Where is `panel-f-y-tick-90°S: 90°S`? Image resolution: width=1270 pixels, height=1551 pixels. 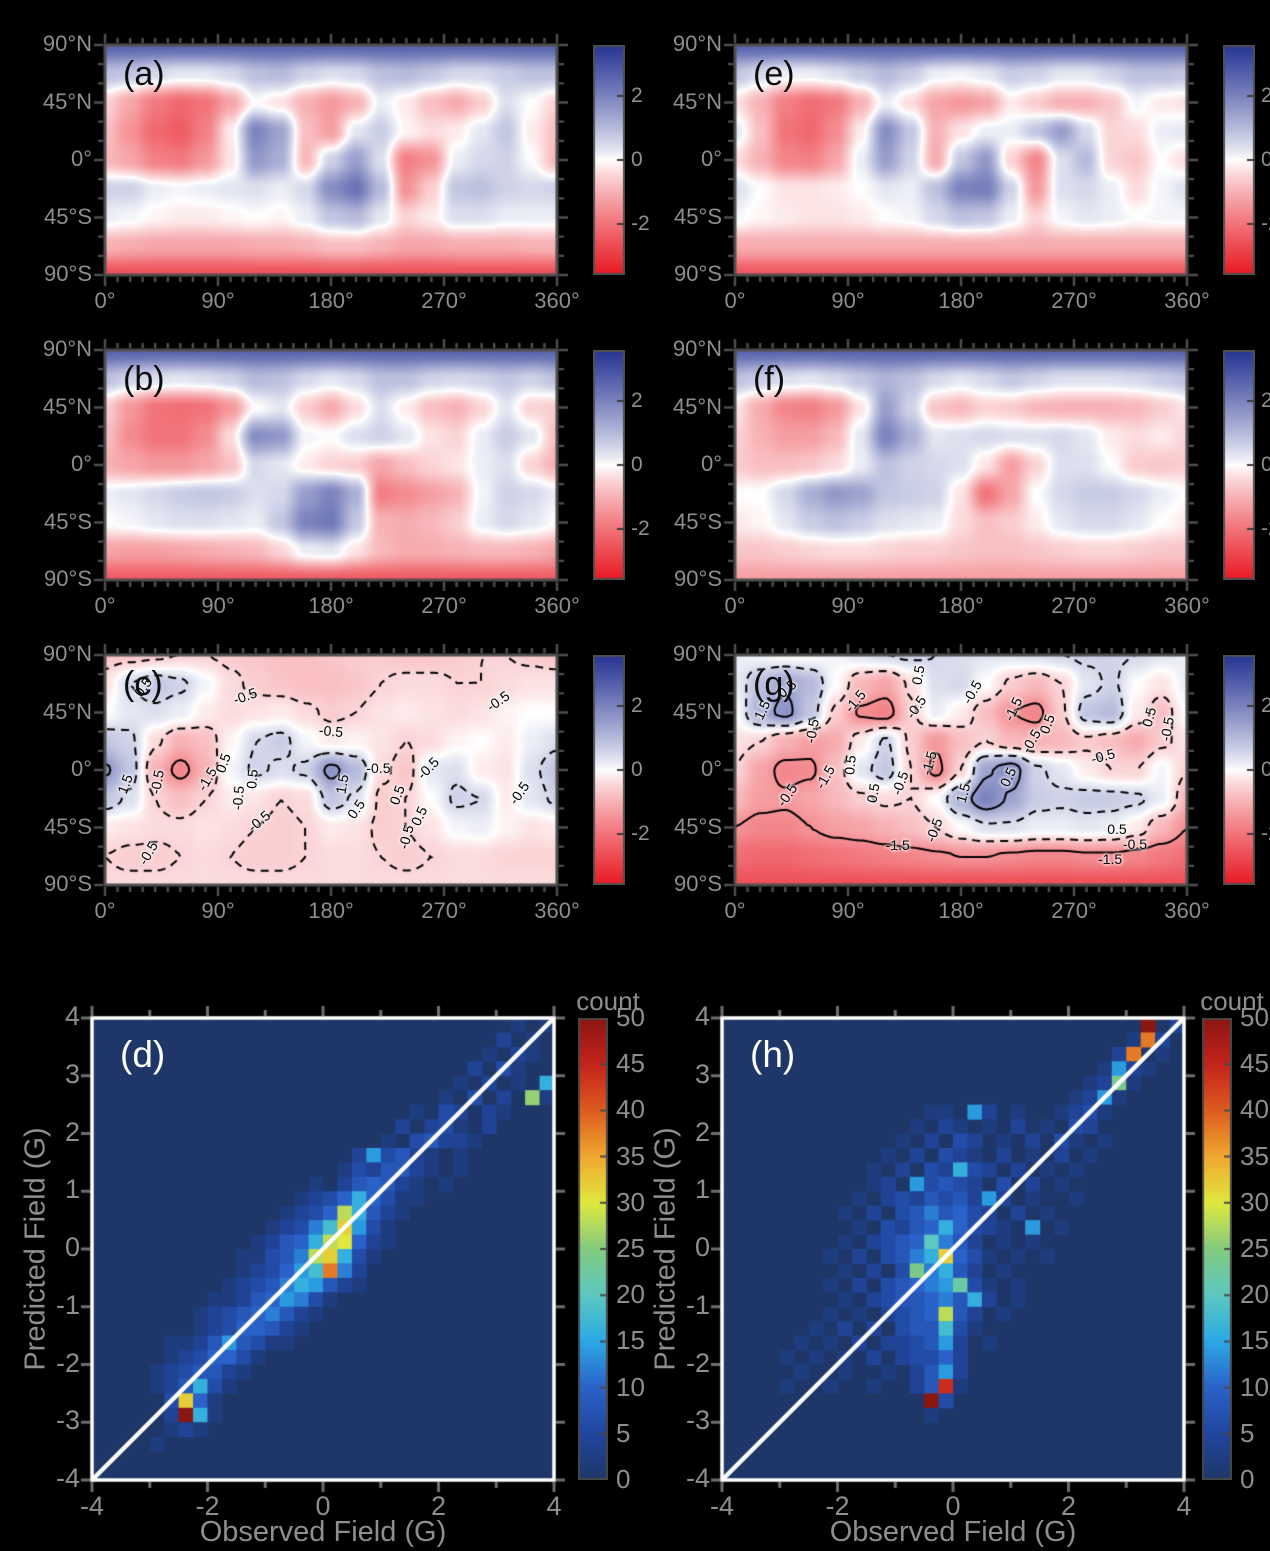 panel-f-y-tick-90°S: 90°S is located at coordinates (698, 578).